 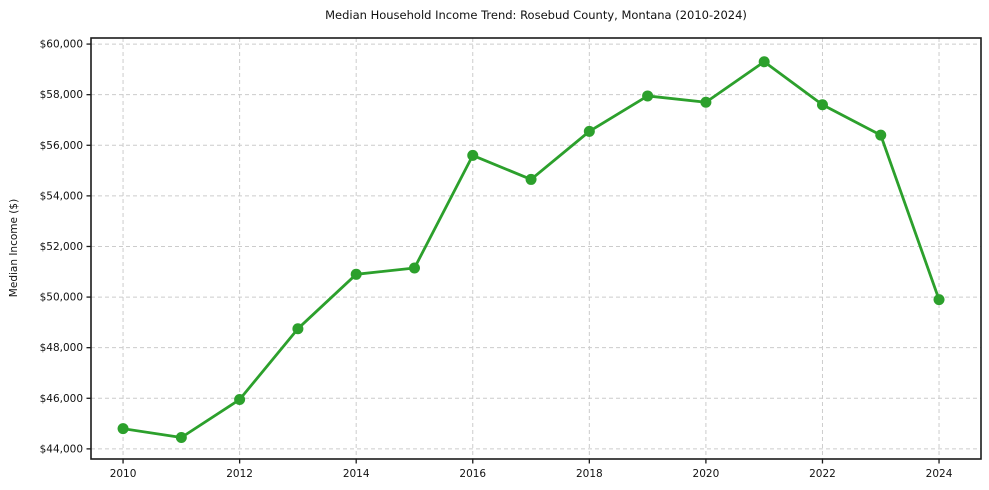 What do you see at coordinates (356, 474) in the screenshot?
I see `x-tick-label: 2014` at bounding box center [356, 474].